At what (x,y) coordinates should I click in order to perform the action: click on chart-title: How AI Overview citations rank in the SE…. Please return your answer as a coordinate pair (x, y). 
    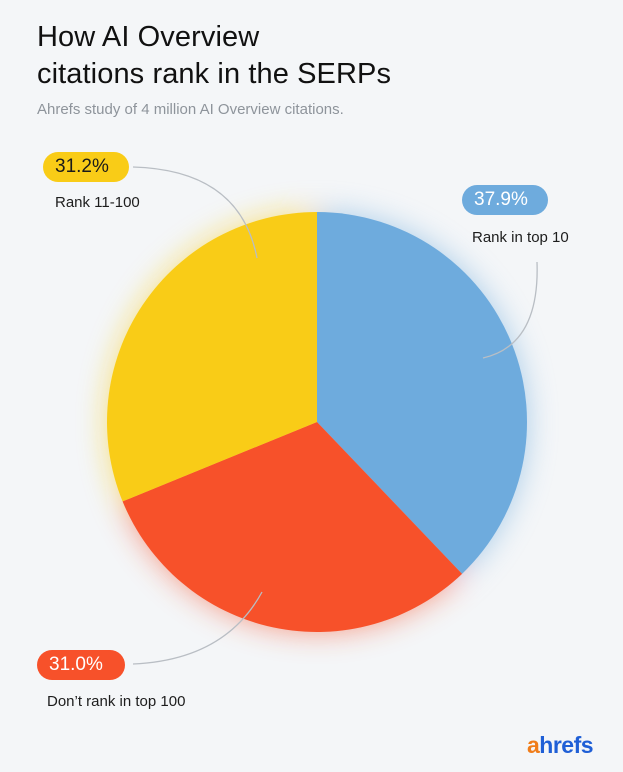
    Looking at the image, I should click on (307, 56).